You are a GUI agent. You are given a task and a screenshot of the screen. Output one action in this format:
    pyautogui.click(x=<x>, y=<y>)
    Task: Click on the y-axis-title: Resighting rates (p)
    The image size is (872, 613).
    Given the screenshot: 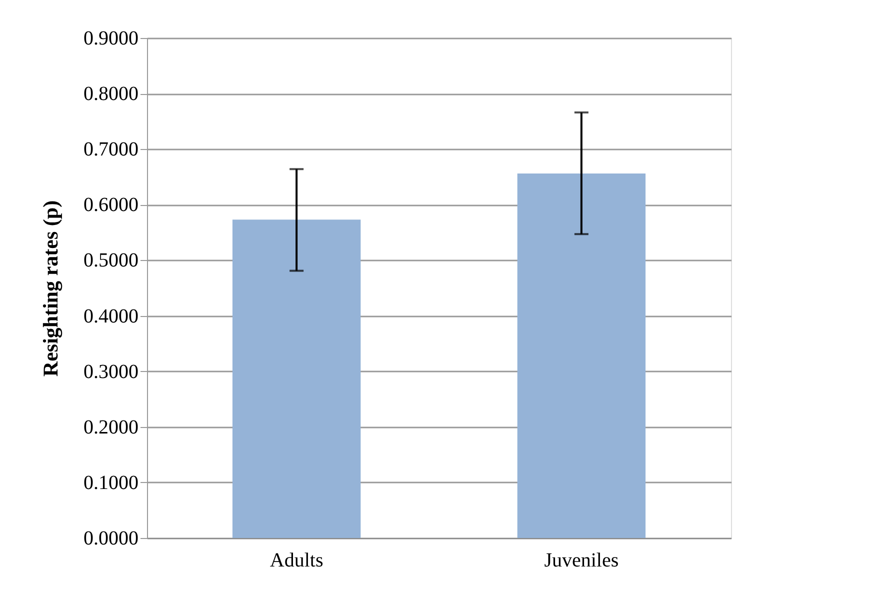 What is the action you would take?
    pyautogui.click(x=50, y=288)
    